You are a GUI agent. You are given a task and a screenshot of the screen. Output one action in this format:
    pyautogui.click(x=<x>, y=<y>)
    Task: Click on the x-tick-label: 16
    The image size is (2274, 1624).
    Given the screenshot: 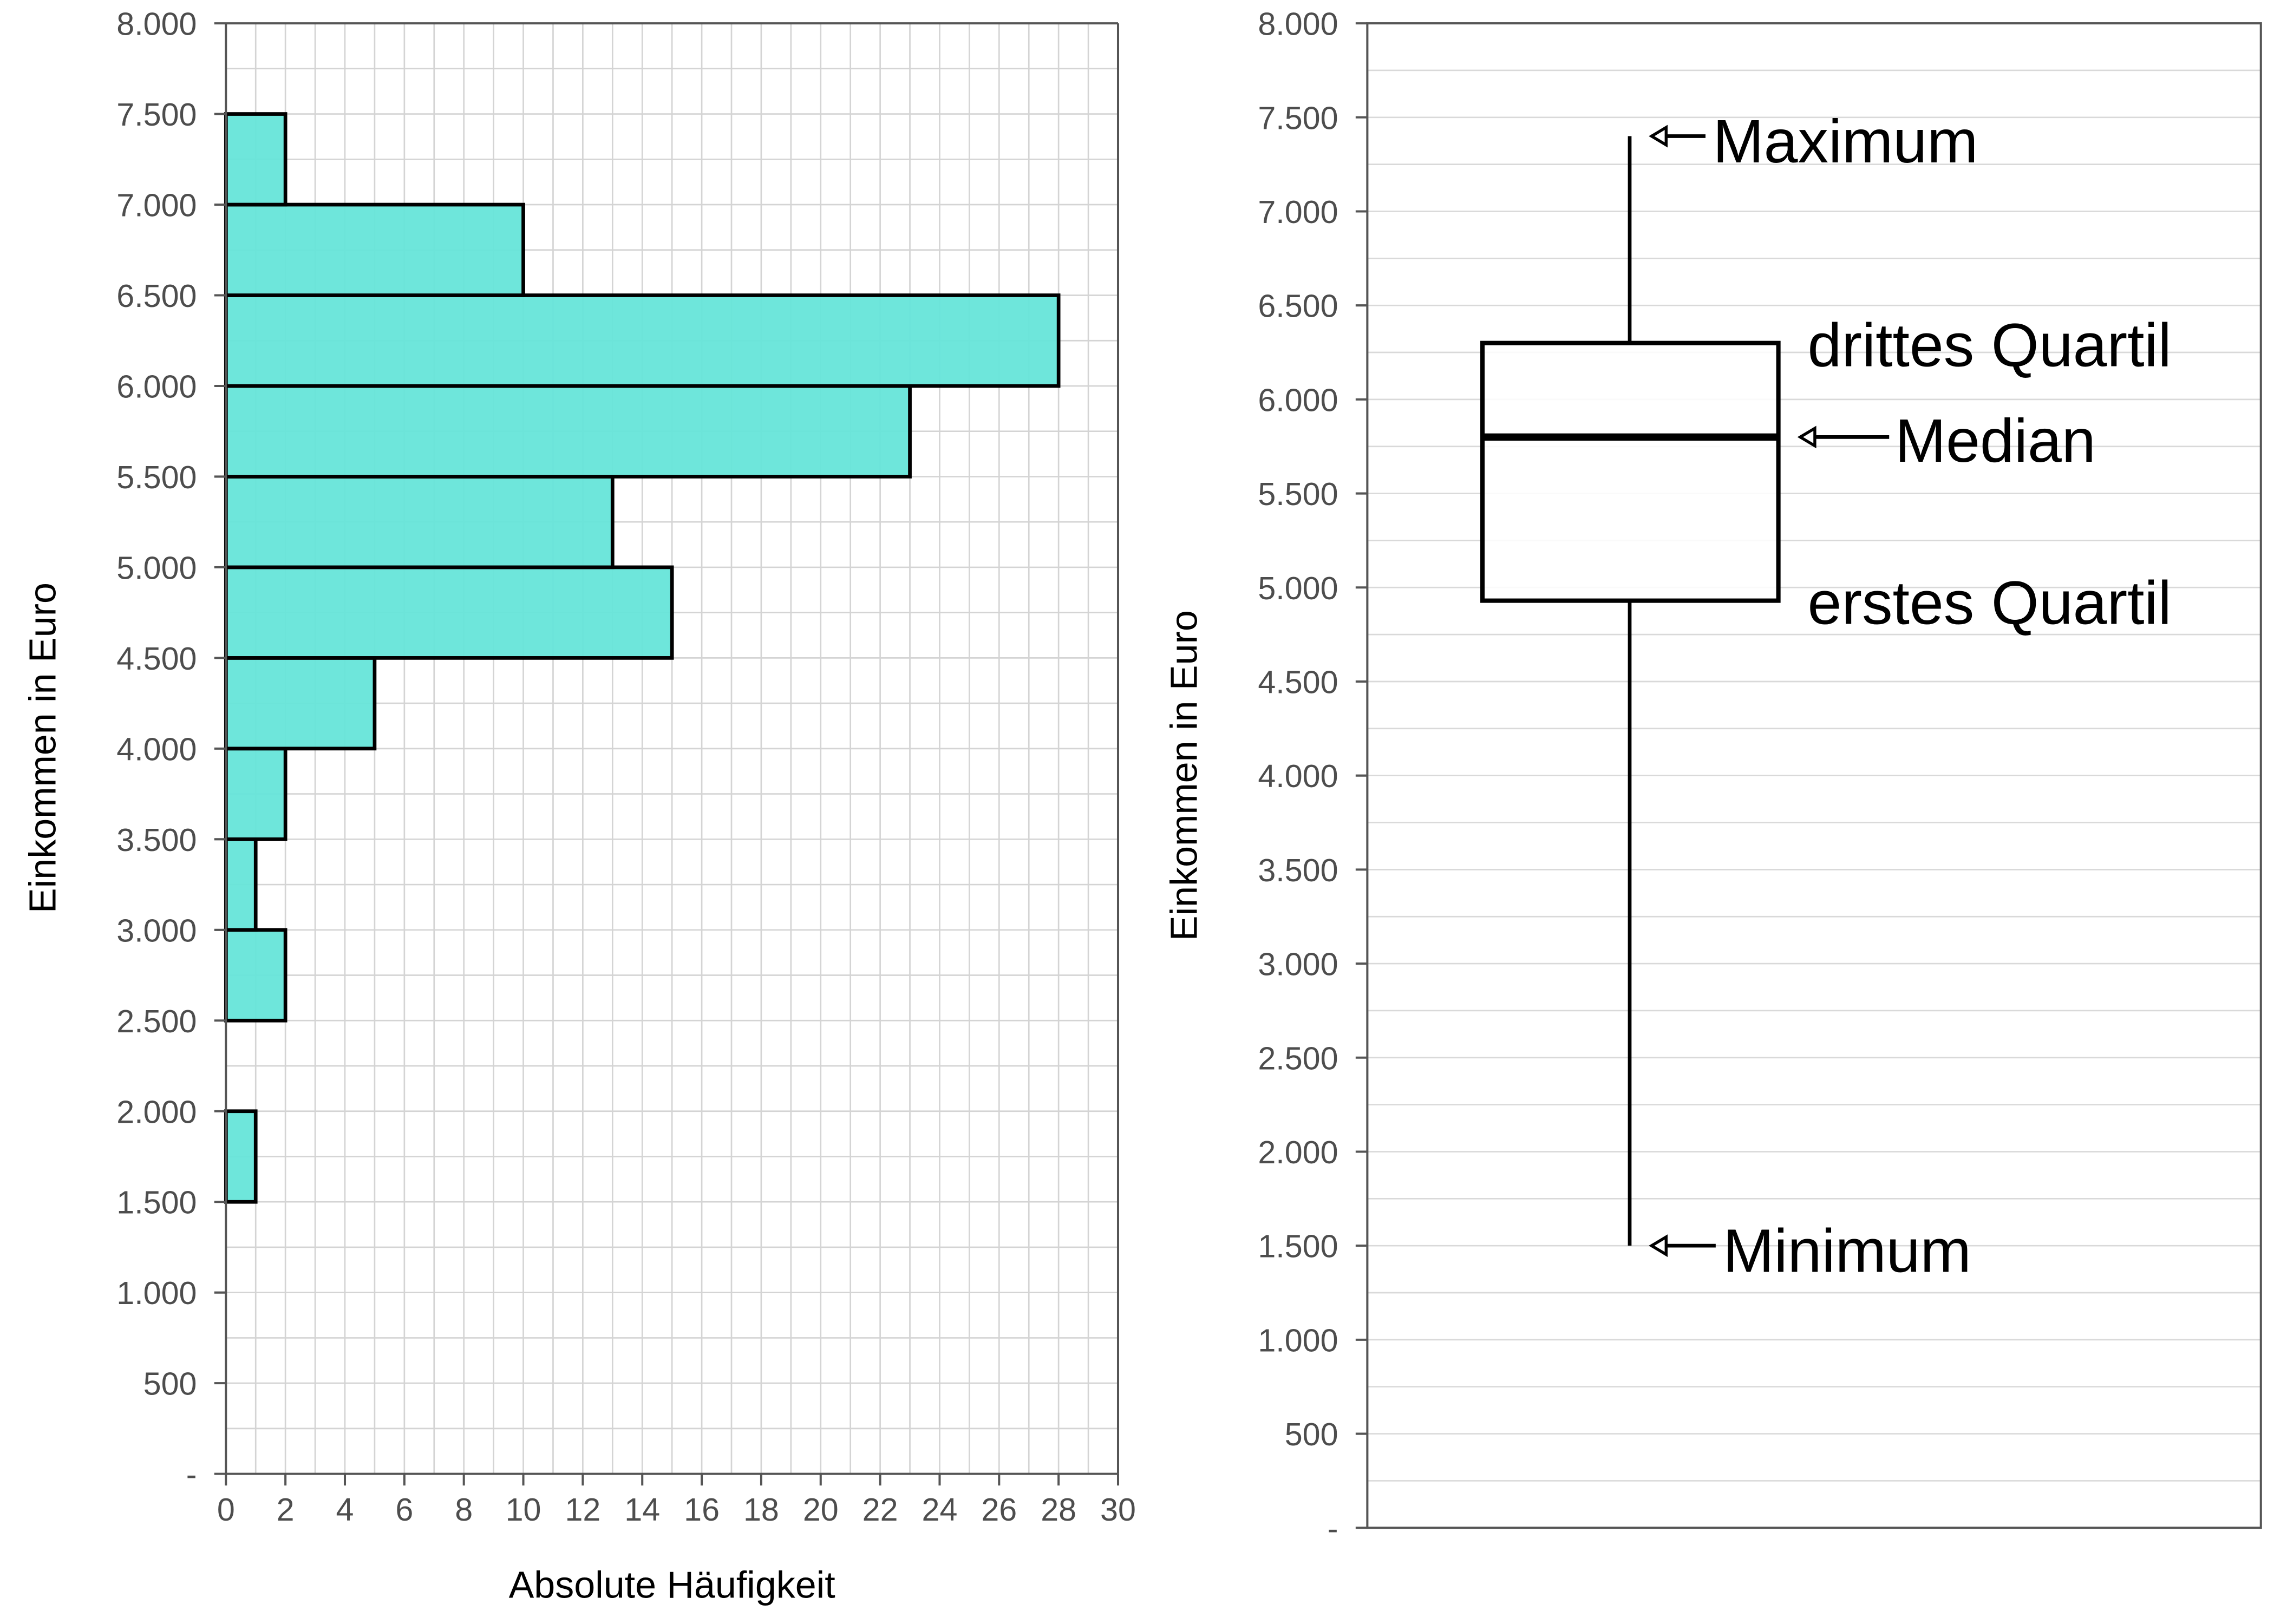 What is the action you would take?
    pyautogui.click(x=702, y=1509)
    